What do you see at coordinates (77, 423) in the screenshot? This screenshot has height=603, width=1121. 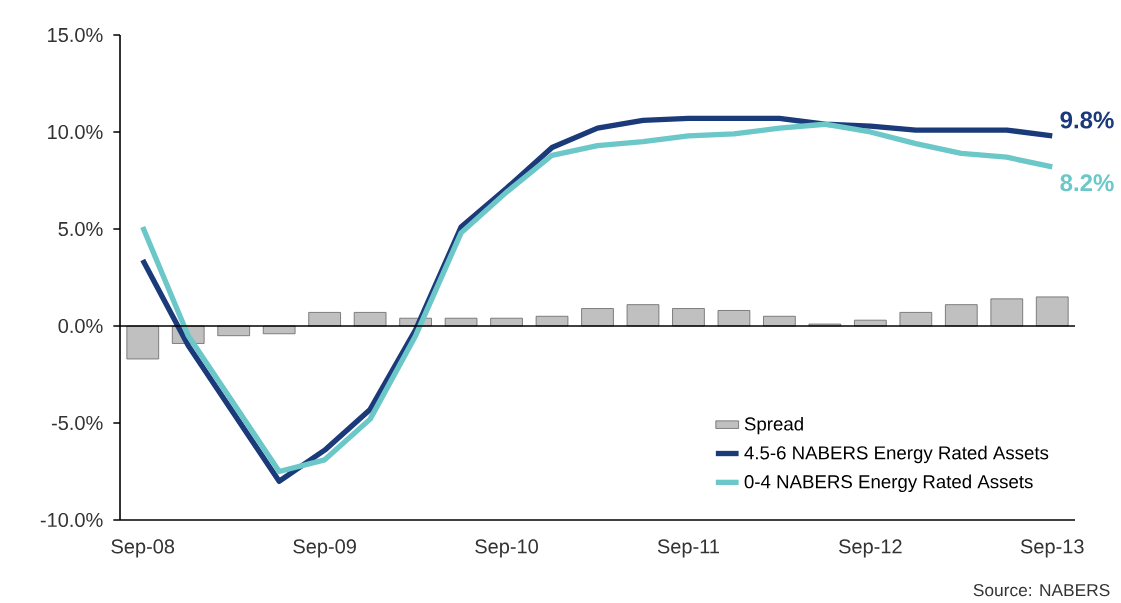 I see `y-tick-label: -5.0%` at bounding box center [77, 423].